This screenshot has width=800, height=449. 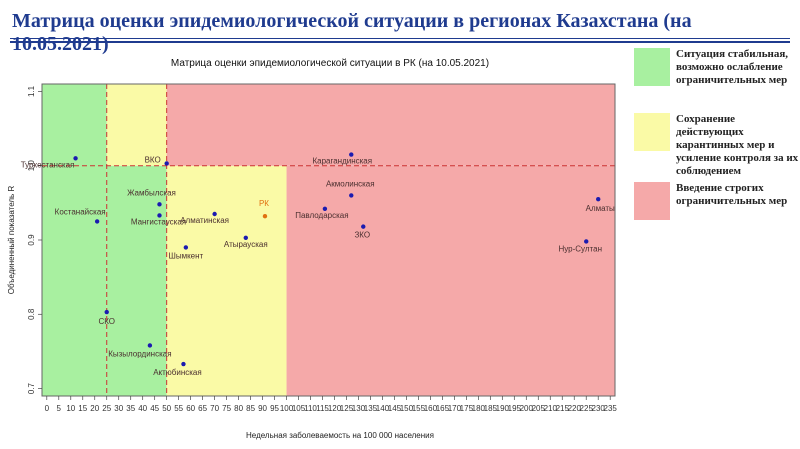 I want to click on y-tick-label: 0.8, so click(x=31, y=314).